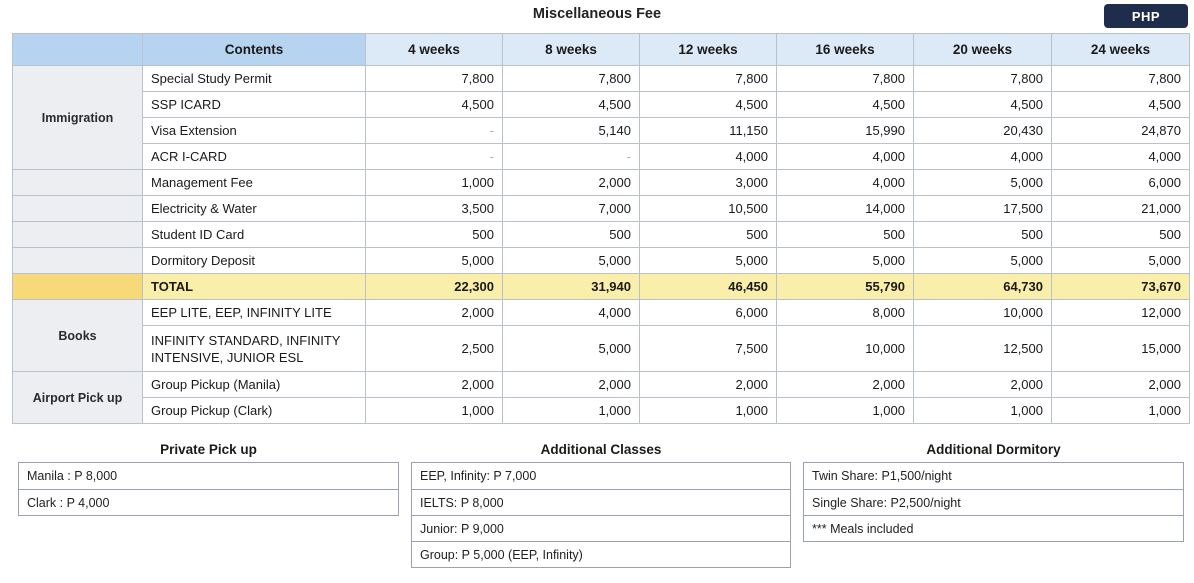 This screenshot has height=583, width=1194. Describe the element at coordinates (77, 49) in the screenshot. I see `header-group` at that location.